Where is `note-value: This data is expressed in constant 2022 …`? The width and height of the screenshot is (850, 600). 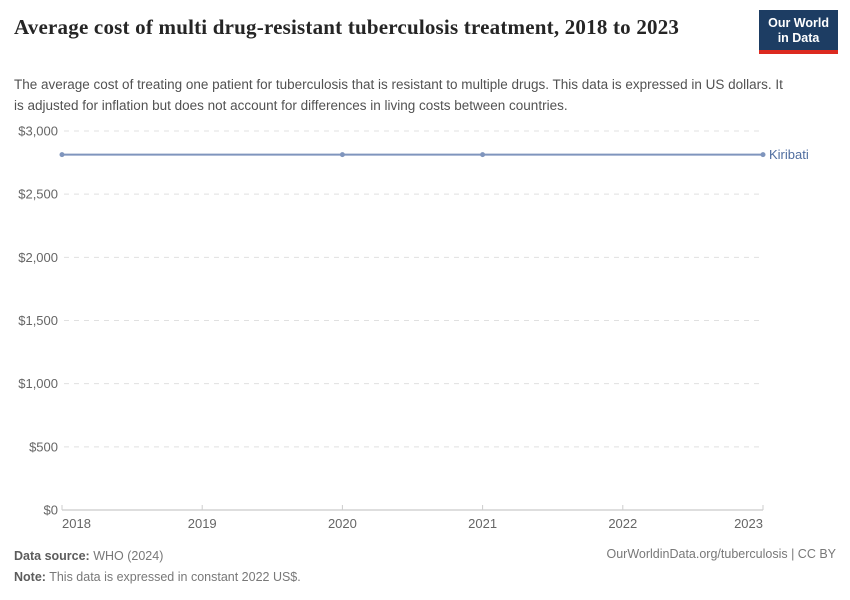
note-value: This data is expressed in constant 2022 … is located at coordinates (175, 577).